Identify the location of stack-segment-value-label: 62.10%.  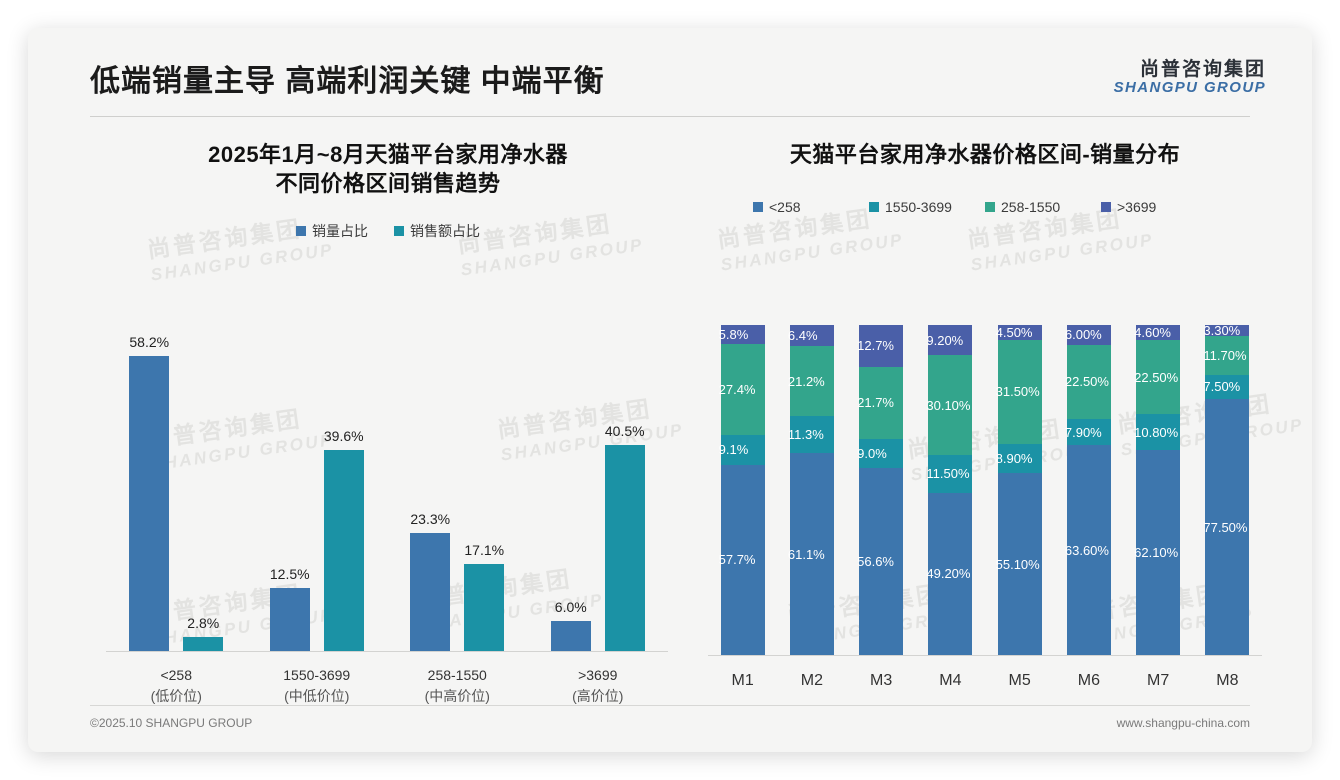
(1156, 553).